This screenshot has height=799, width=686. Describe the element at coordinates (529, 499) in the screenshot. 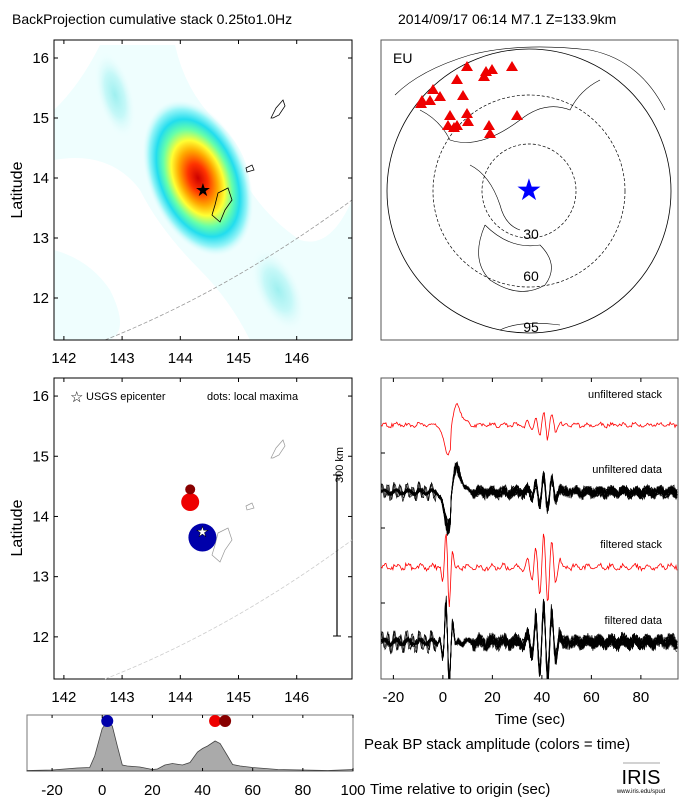

I see `unfiltered-data-trace` at that location.